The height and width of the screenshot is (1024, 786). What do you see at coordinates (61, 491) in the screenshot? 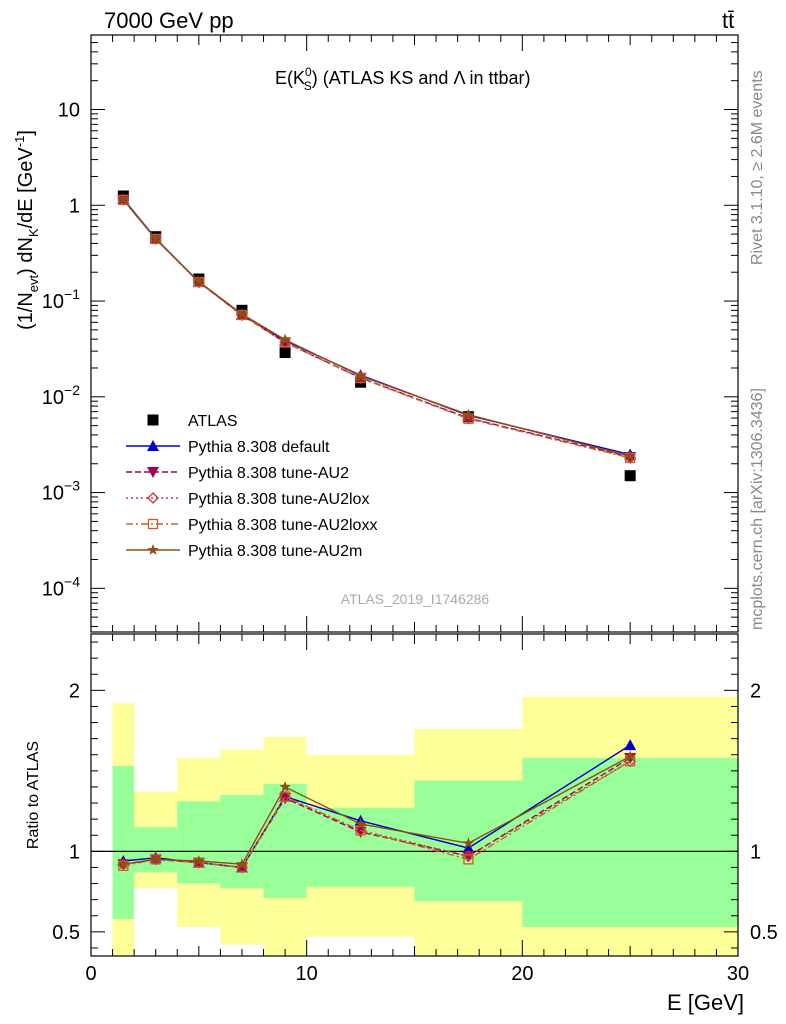
I see `y-tick-label: 10⁻³` at bounding box center [61, 491].